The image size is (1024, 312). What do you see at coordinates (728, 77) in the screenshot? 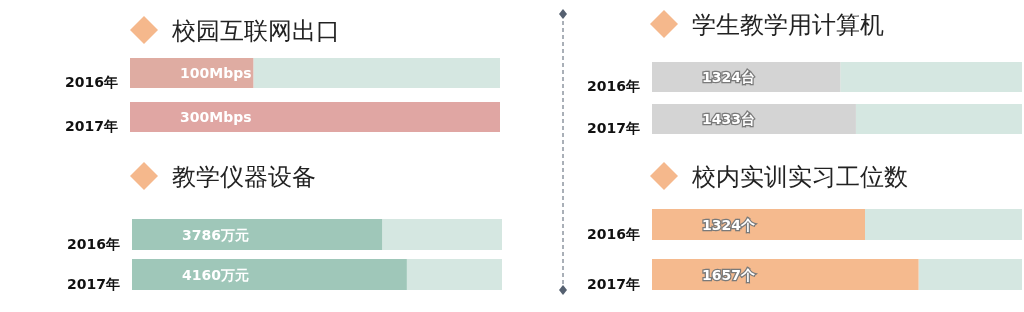
I see `data-label: 1324台` at bounding box center [728, 77].